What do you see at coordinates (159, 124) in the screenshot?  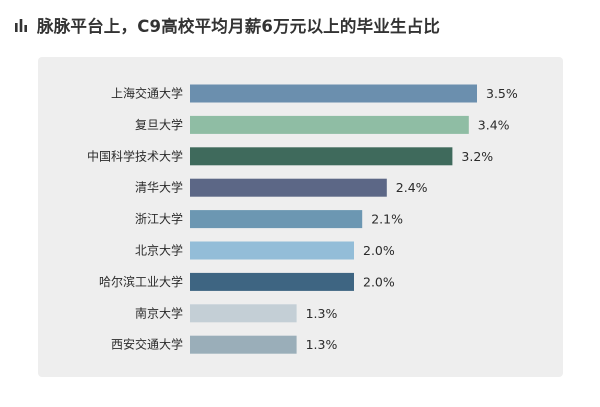 I see `category-label: 复旦大学` at bounding box center [159, 124].